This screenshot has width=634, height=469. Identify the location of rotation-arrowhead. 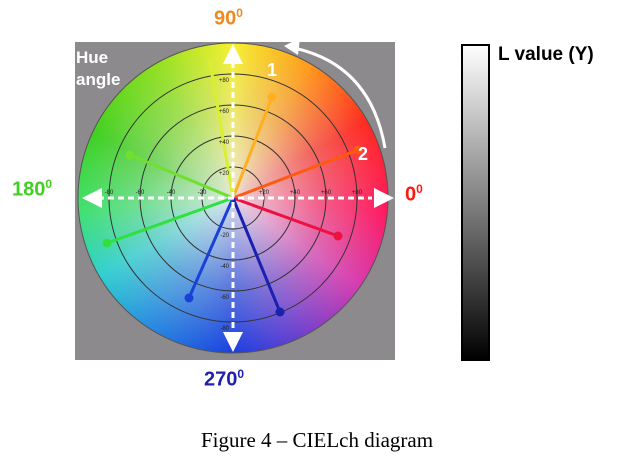
(292, 46).